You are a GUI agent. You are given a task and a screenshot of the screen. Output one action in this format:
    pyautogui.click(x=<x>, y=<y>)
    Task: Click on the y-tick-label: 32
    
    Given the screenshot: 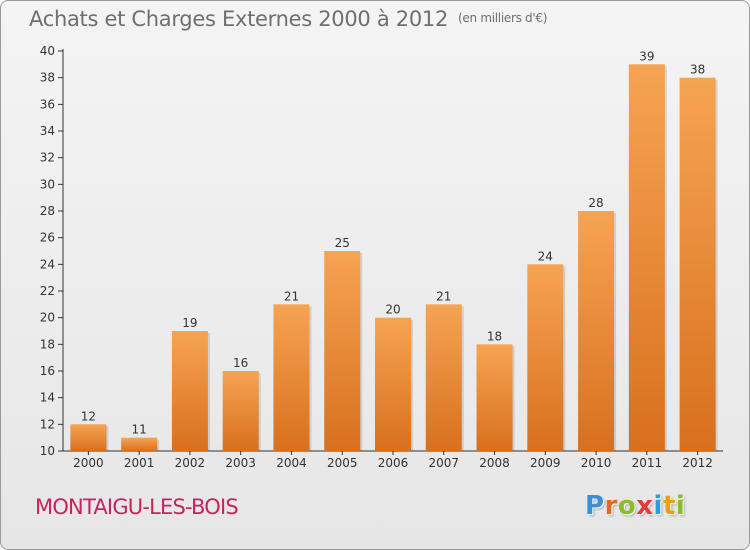 What is the action you would take?
    pyautogui.click(x=47, y=158)
    